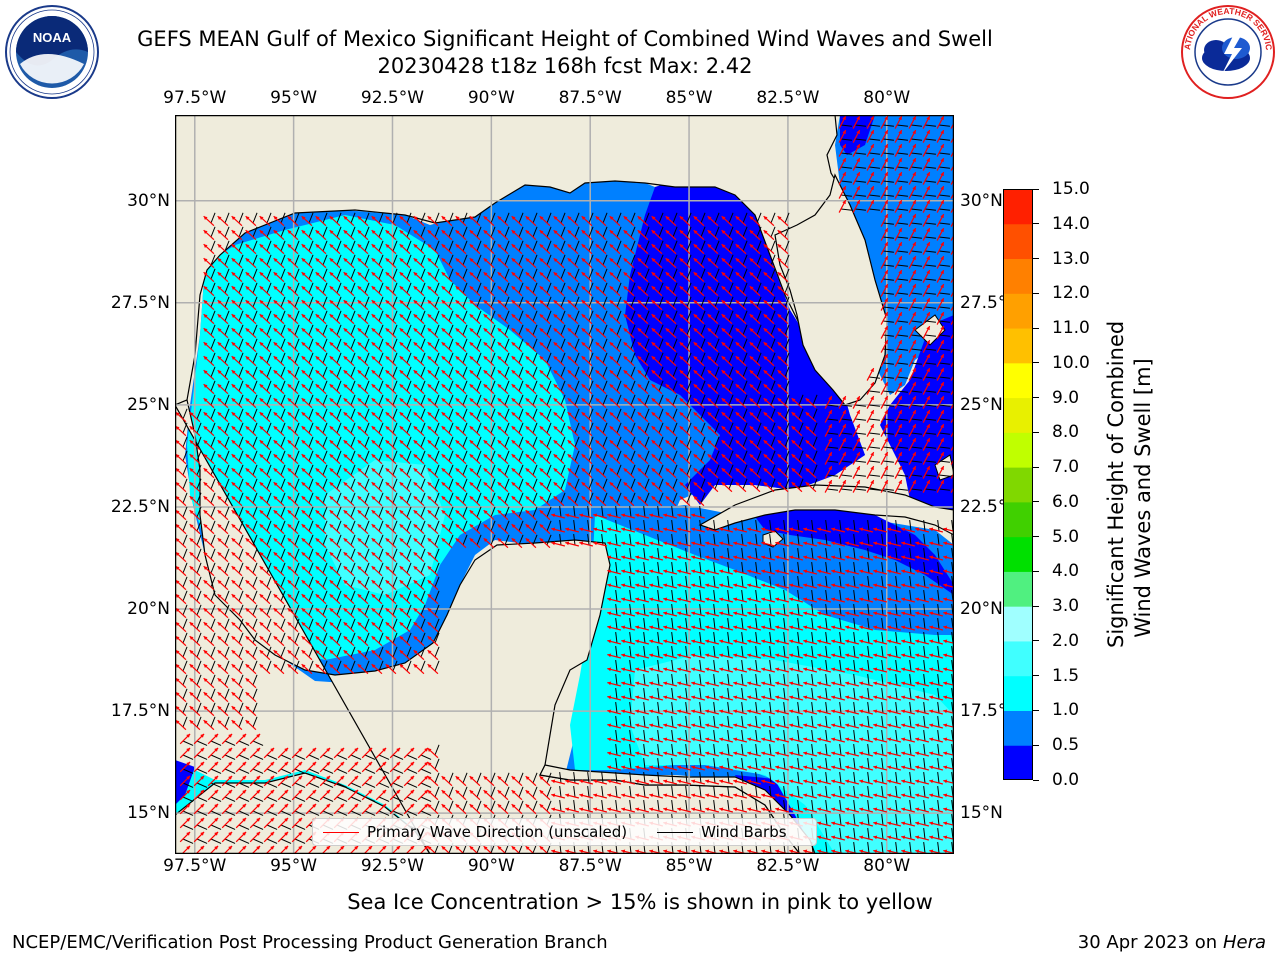 The width and height of the screenshot is (1280, 960). What do you see at coordinates (952, 363) in the screenshot?
I see `wave-direction-arrow` at bounding box center [952, 363].